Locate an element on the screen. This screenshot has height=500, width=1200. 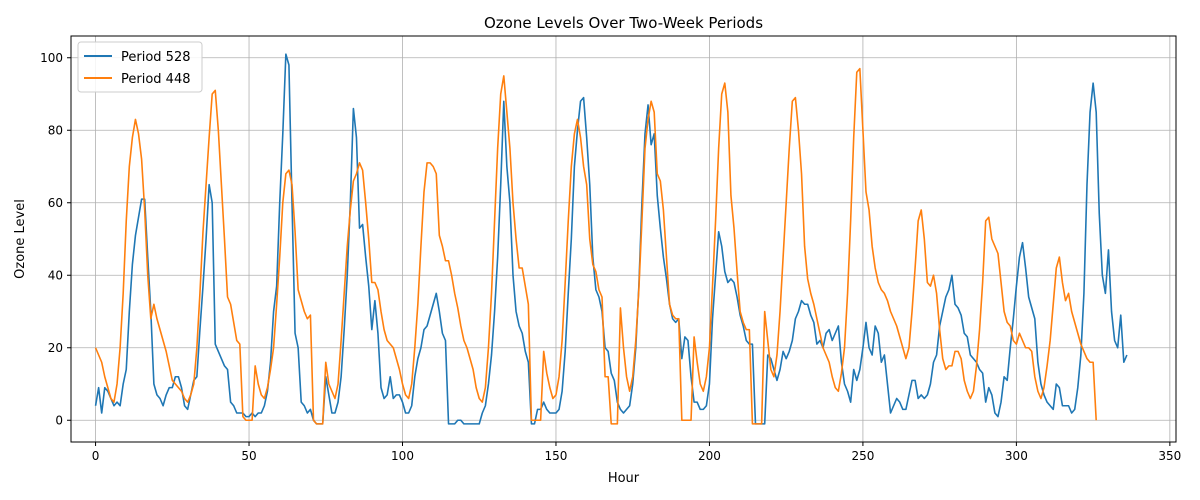
x-tick-label: 300 is located at coordinates (1016, 456).